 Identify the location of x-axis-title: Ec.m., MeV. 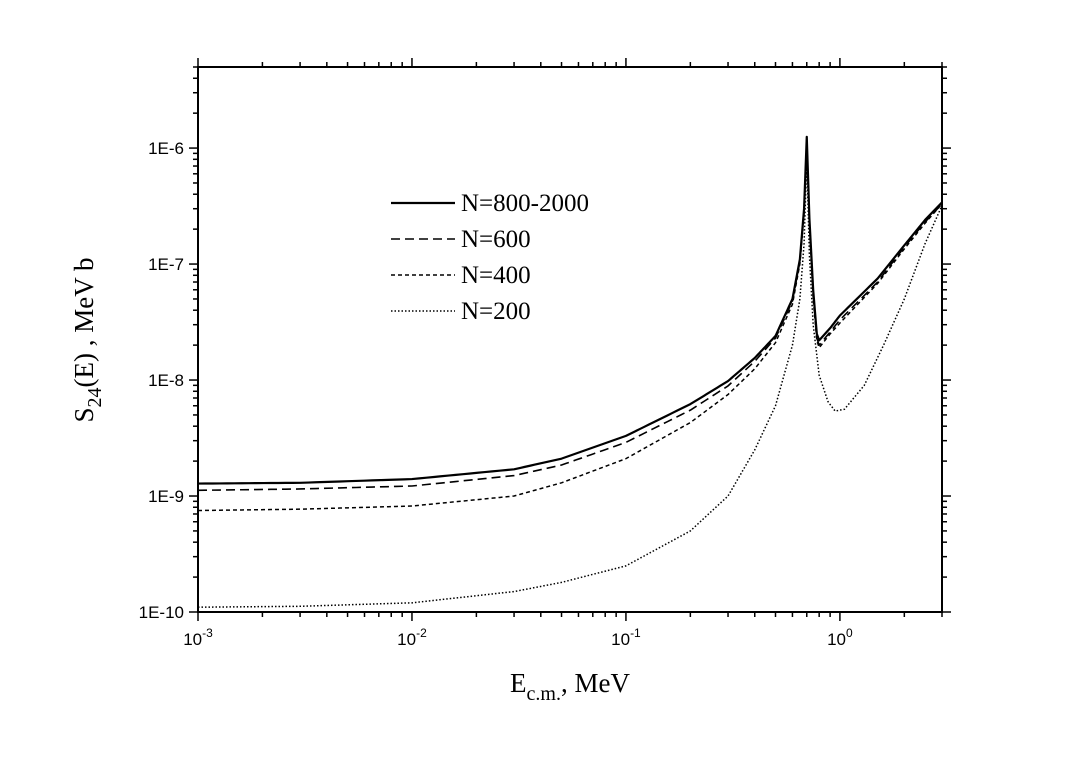
(570, 686).